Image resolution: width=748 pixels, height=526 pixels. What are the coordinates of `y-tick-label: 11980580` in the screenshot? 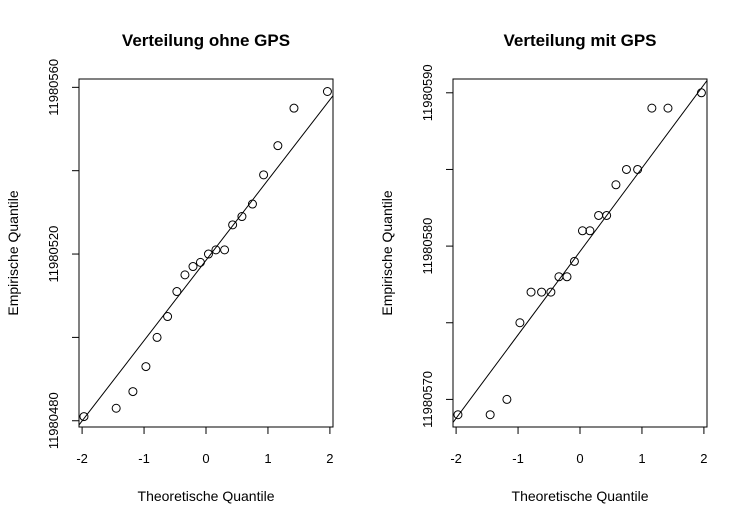 It's located at (427, 246).